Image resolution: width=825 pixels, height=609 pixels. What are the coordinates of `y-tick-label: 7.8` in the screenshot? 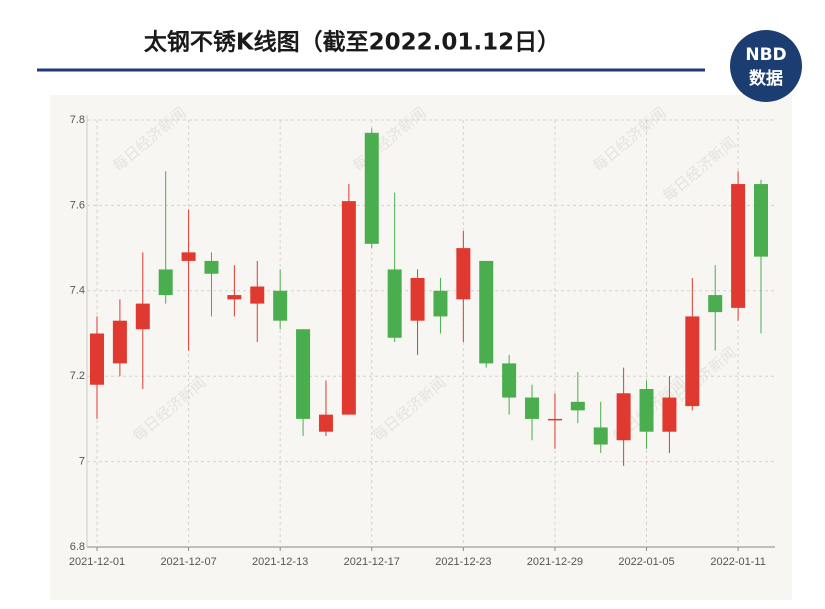 It's located at (77, 120).